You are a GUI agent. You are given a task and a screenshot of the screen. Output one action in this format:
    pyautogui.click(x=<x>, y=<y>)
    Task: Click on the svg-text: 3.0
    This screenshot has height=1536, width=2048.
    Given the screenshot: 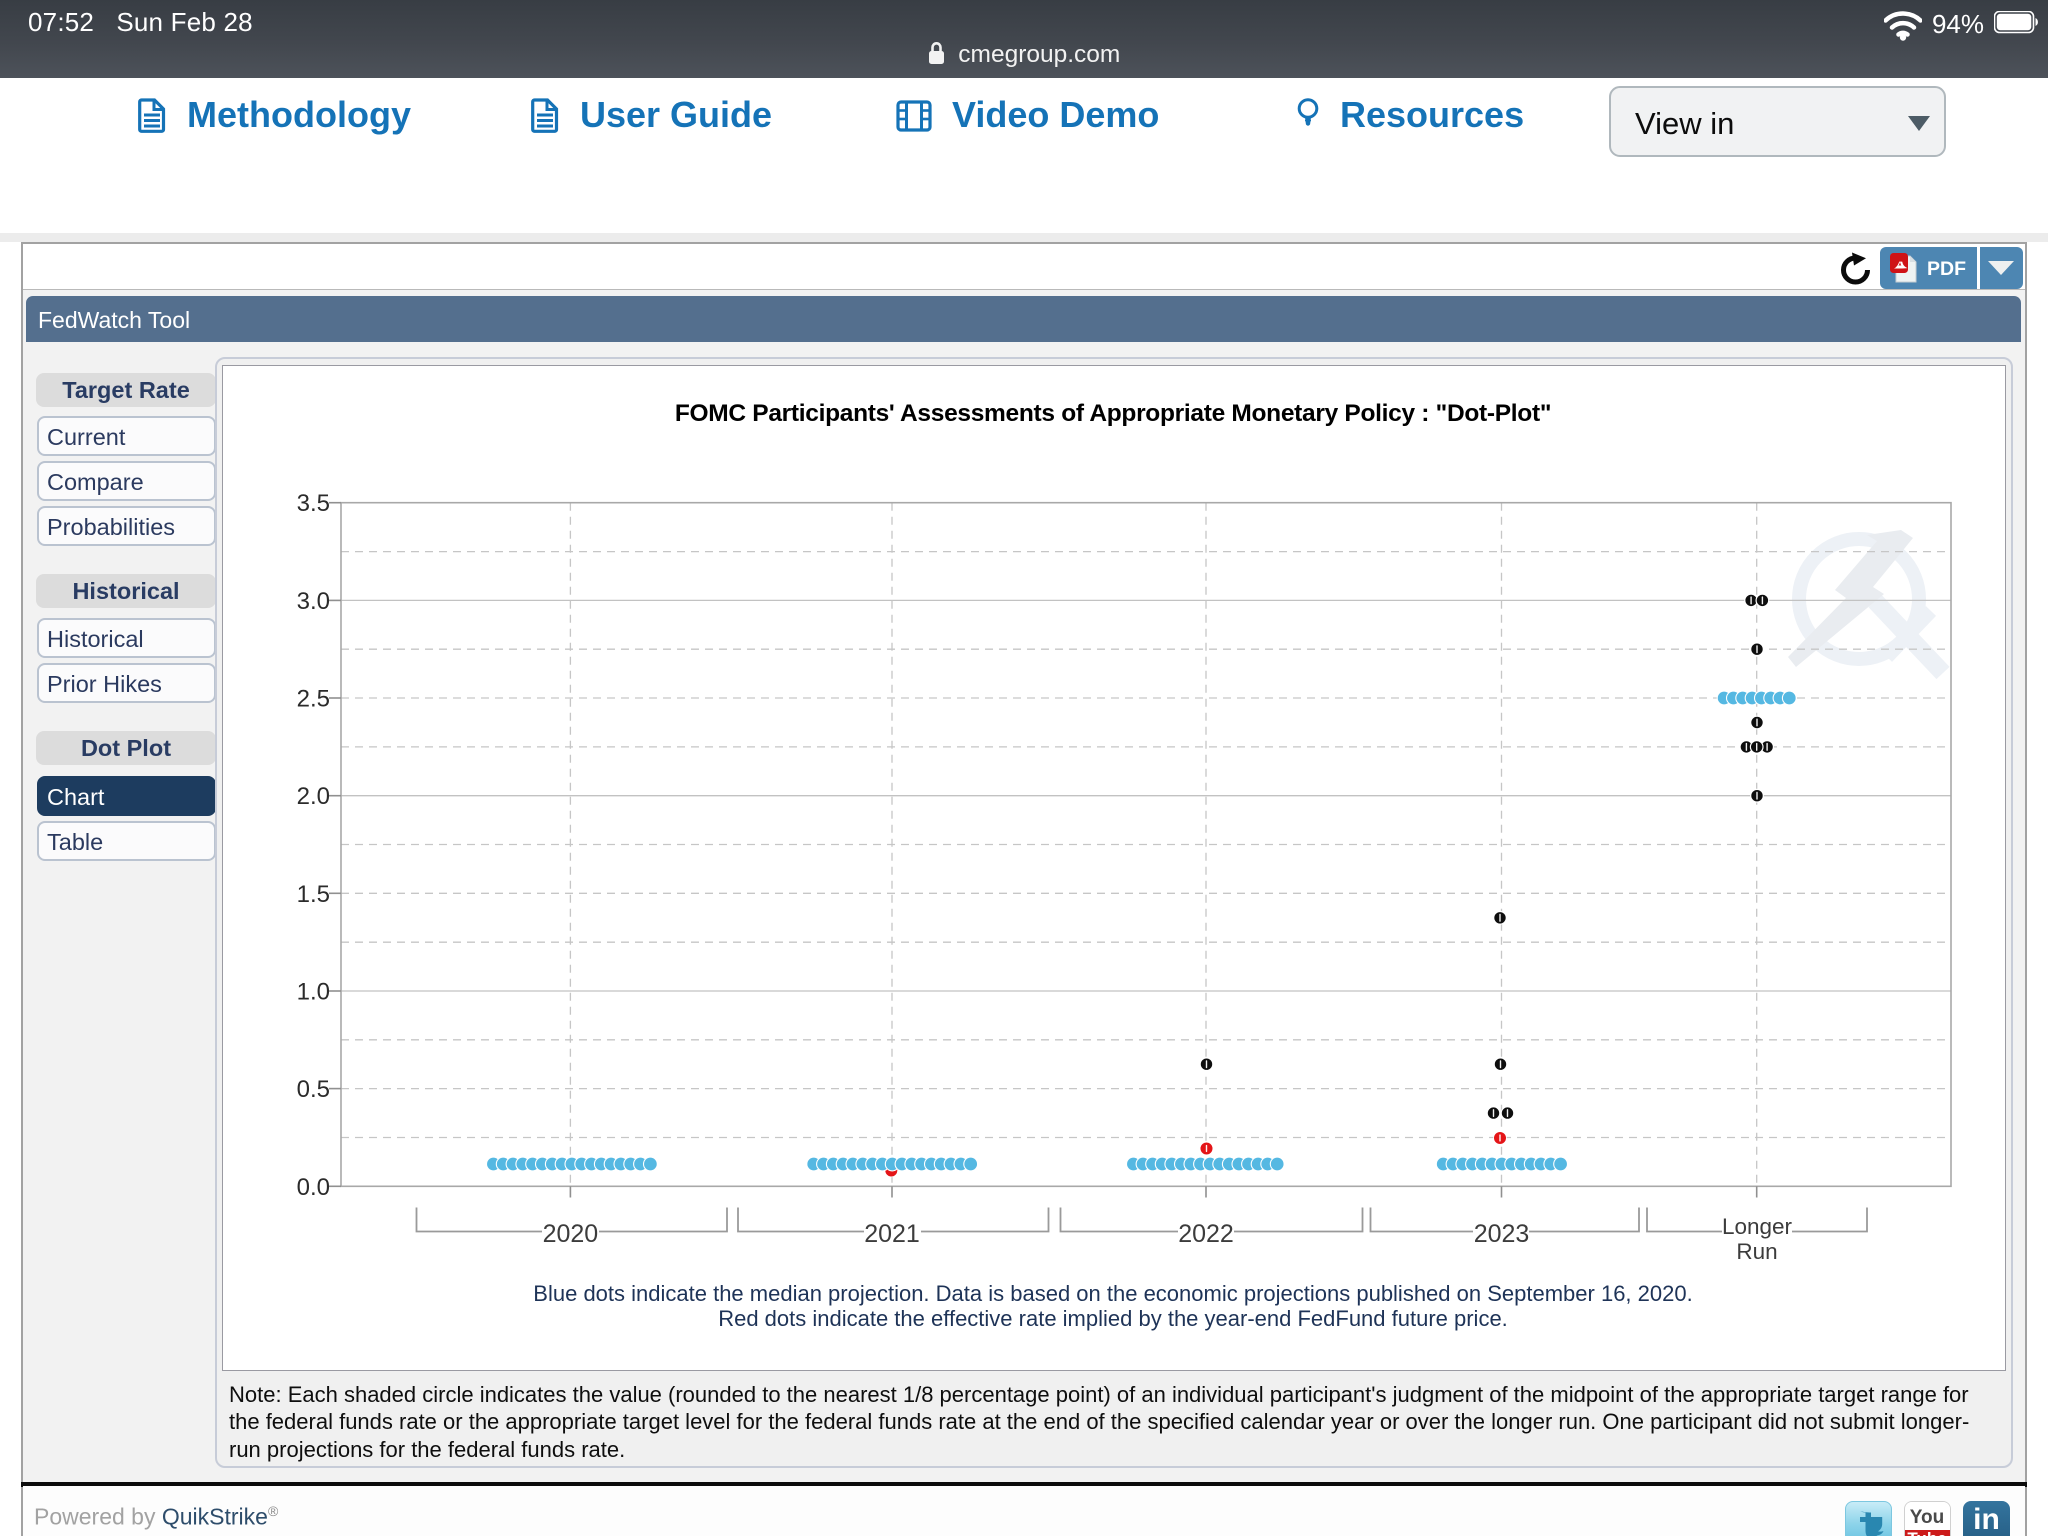 What is the action you would take?
    pyautogui.click(x=313, y=601)
    